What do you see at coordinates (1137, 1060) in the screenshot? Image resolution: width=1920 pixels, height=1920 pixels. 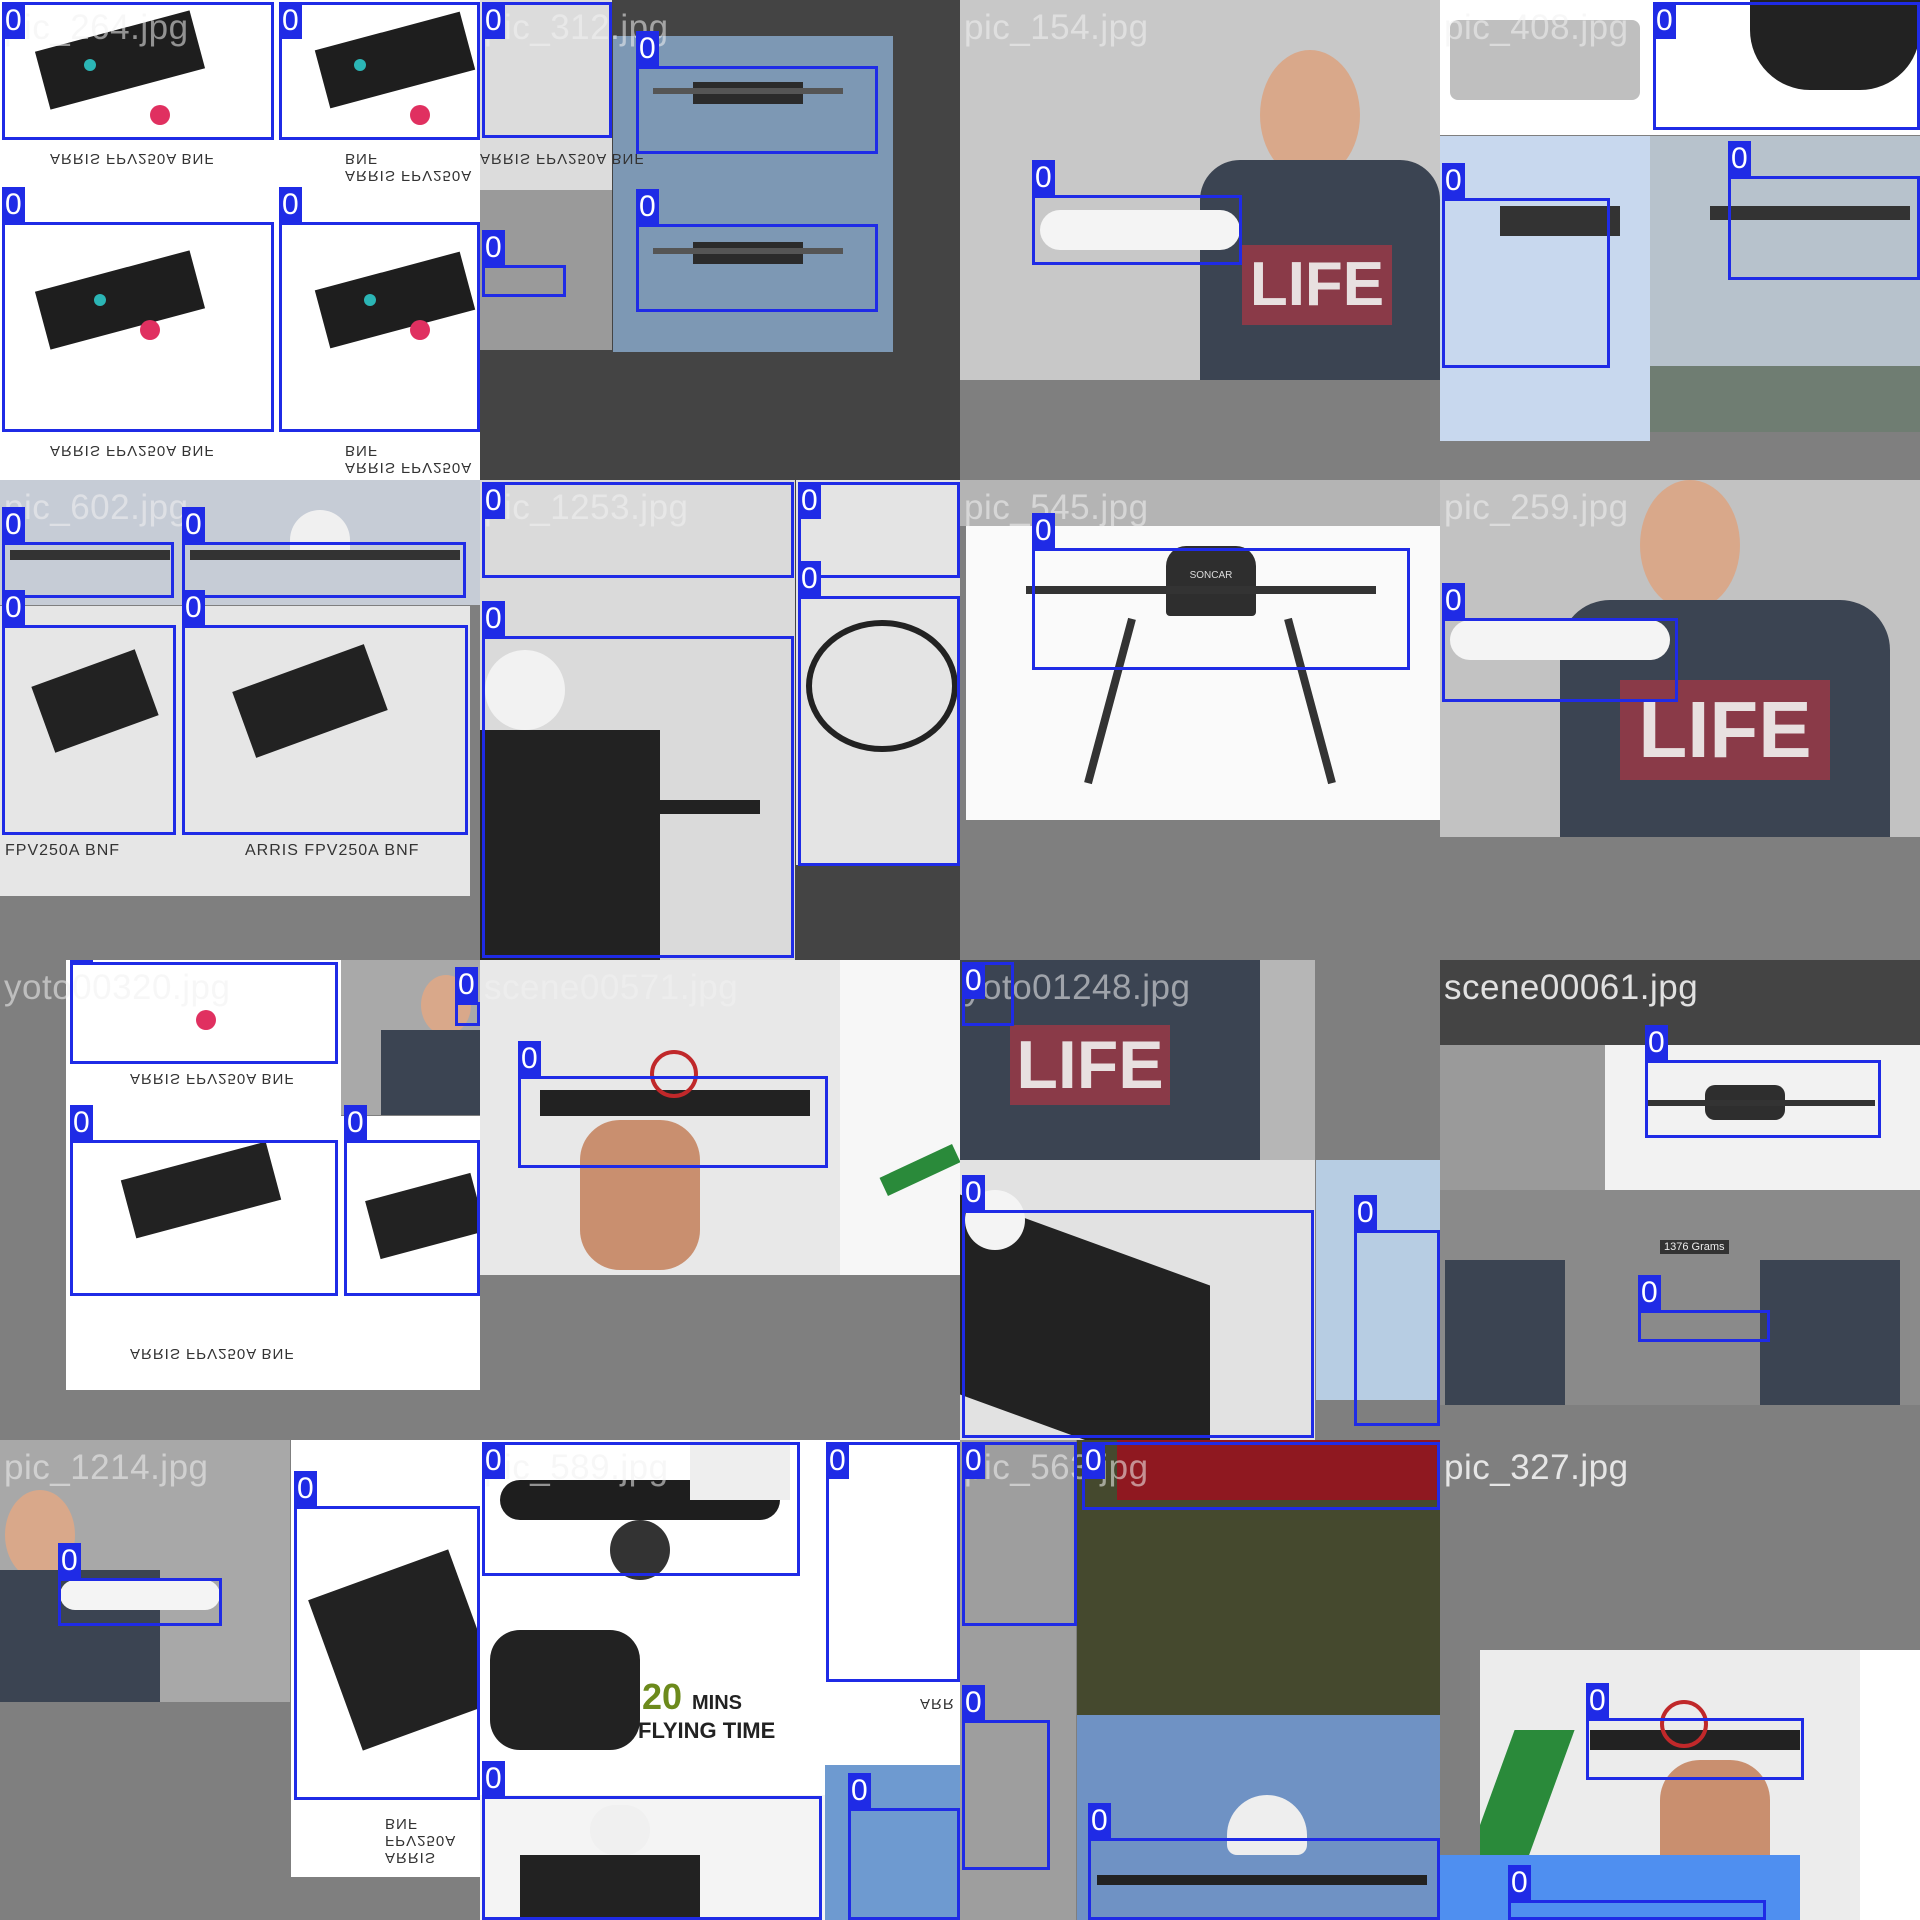 I see `brick-wall-image: LIFE` at bounding box center [1137, 1060].